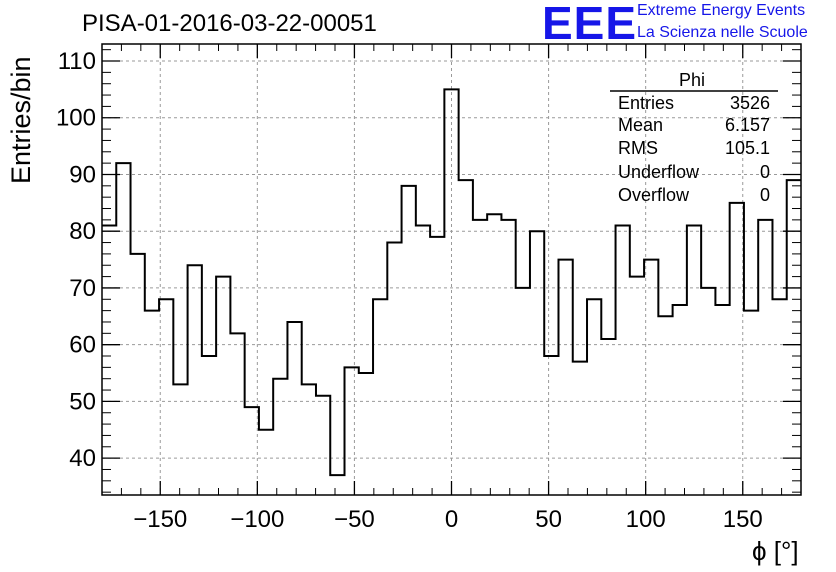 This screenshot has height=572, width=836. Describe the element at coordinates (548, 519) in the screenshot. I see `x-tick-label: 50` at that location.